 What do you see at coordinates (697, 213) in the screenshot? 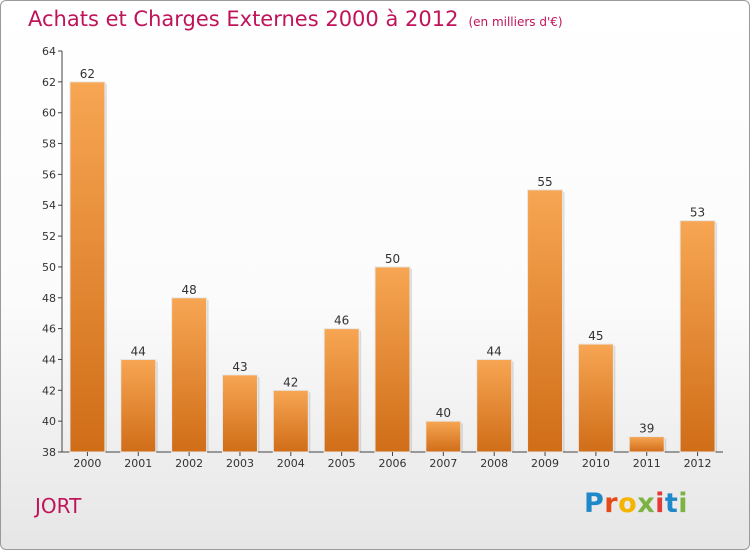
I see `bar-value-label: 53` at bounding box center [697, 213].